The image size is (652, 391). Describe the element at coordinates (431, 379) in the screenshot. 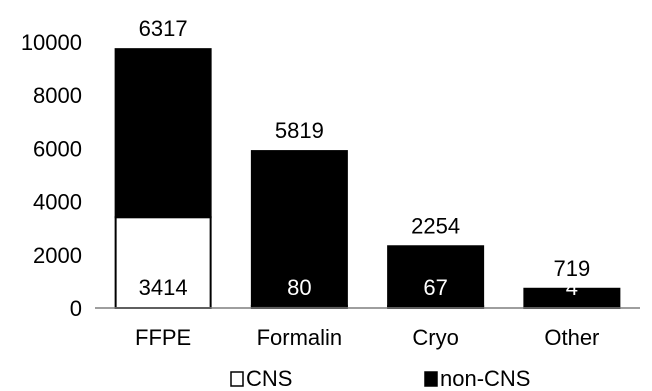

I see `legend-swatch-non-cns` at that location.